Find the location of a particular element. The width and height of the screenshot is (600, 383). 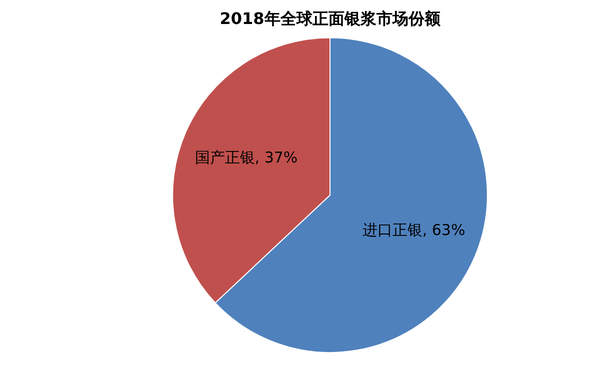

data-label: , 63% is located at coordinates (444, 230).